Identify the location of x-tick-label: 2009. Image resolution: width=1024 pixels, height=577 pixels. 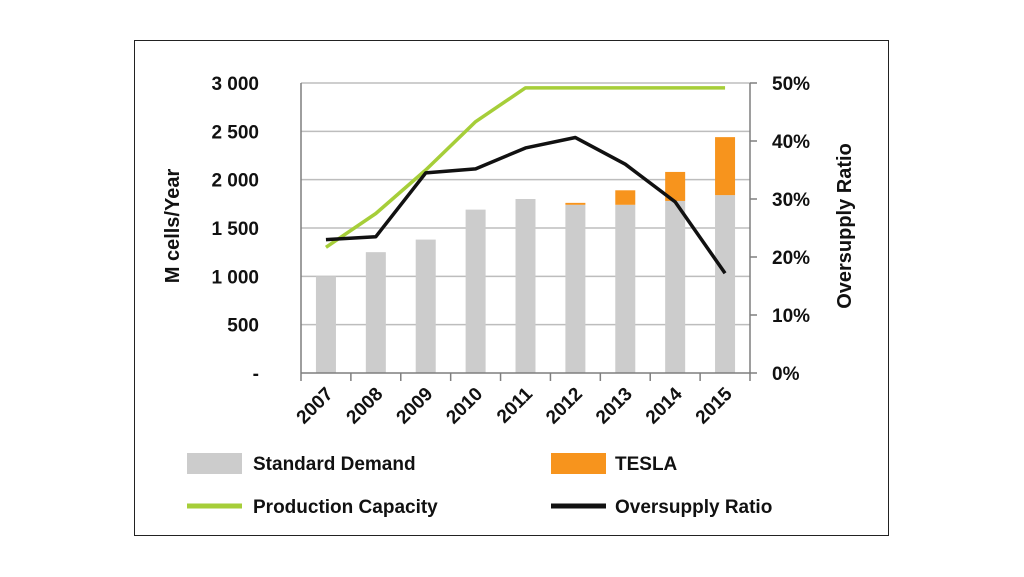
(415, 406).